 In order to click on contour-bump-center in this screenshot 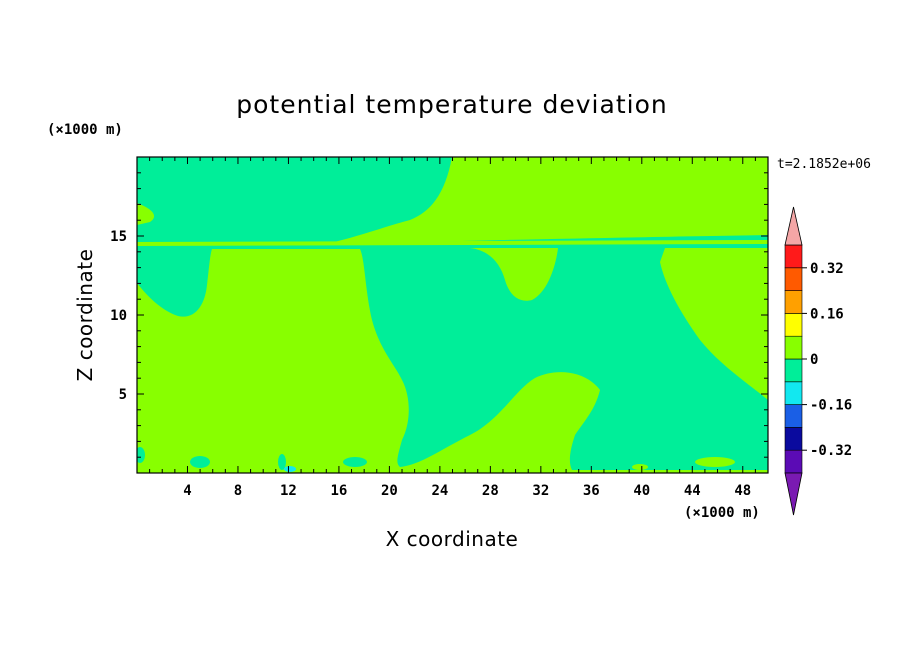, I will do `click(514, 274)`.